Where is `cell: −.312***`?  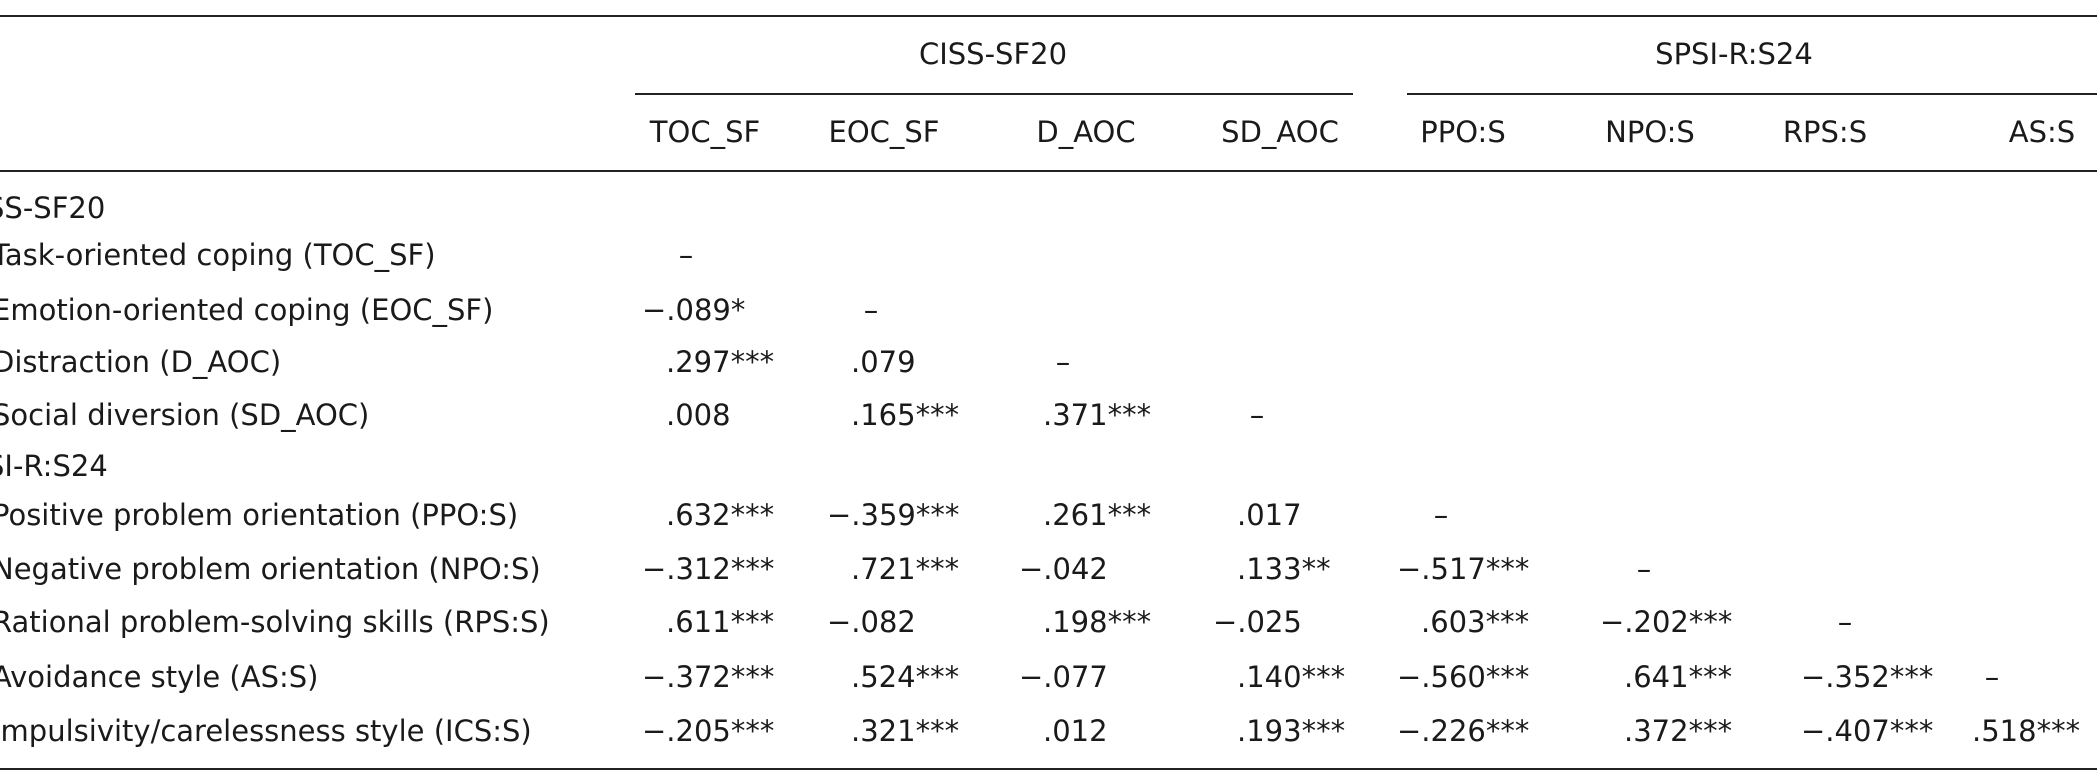 cell: −.312*** is located at coordinates (708, 569).